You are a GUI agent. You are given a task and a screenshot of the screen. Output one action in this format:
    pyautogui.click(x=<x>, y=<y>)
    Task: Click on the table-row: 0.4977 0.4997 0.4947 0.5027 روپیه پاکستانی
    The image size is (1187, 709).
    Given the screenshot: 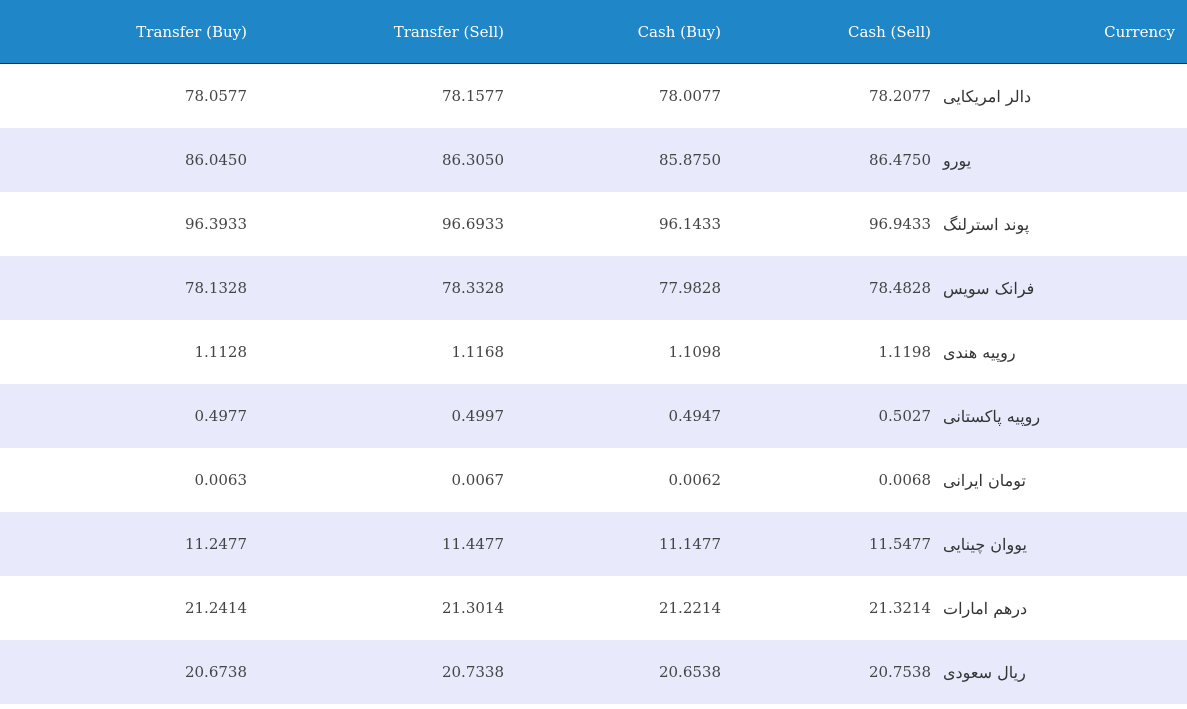 What is the action you would take?
    pyautogui.click(x=593, y=416)
    